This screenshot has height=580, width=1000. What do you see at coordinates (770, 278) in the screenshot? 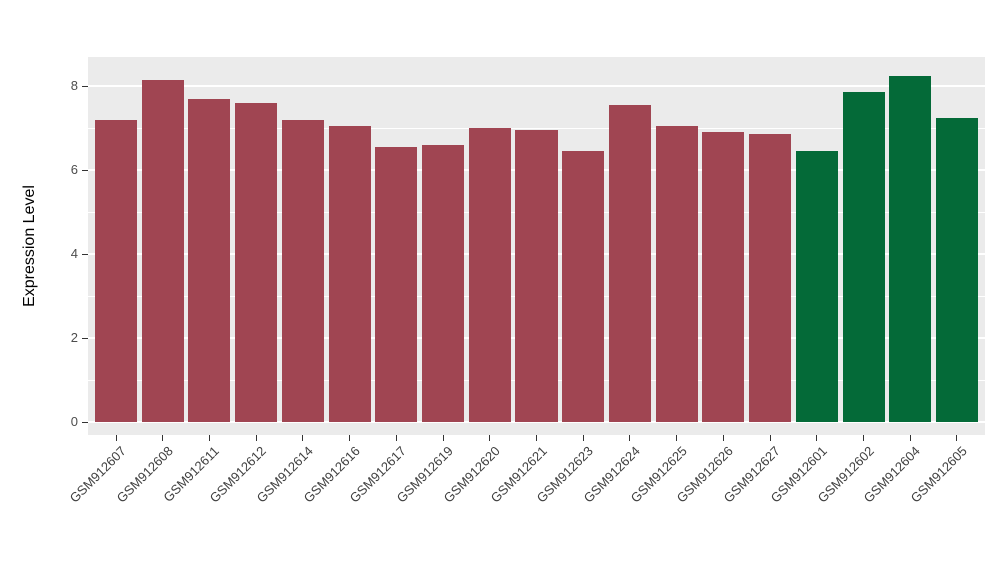
I see `bar-GSM912627` at bounding box center [770, 278].